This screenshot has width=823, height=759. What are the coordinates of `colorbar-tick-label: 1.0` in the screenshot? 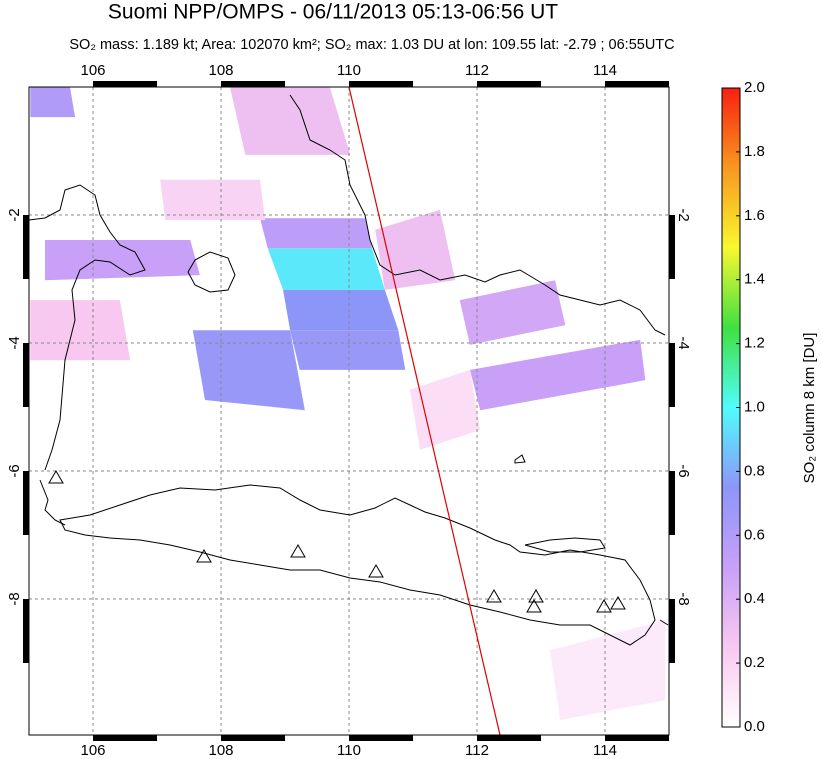 It's located at (754, 406).